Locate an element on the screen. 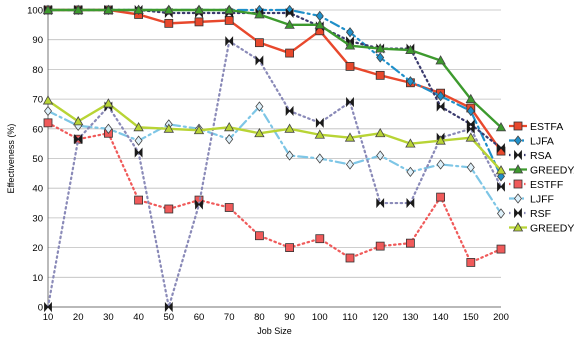 This screenshot has height=338, width=574. y-tick-label: 10 is located at coordinates (37, 278).